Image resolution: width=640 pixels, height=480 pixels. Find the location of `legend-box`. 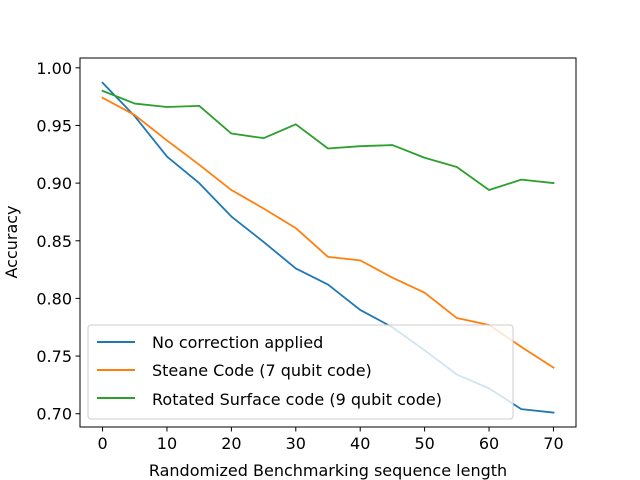

legend-box is located at coordinates (300, 372).